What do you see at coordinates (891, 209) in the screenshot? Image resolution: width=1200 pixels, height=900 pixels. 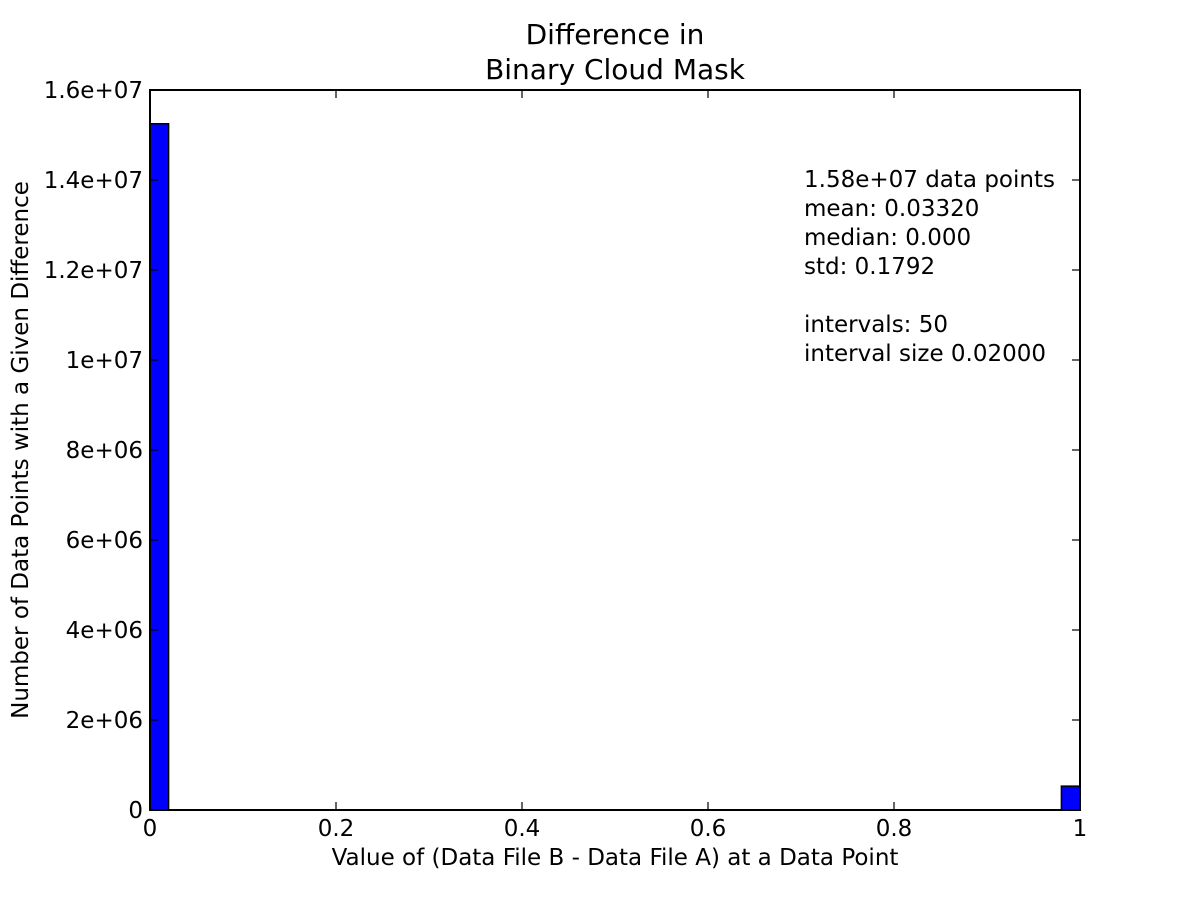 I see `stats-annotation-line: mean: 0.03320` at bounding box center [891, 209].